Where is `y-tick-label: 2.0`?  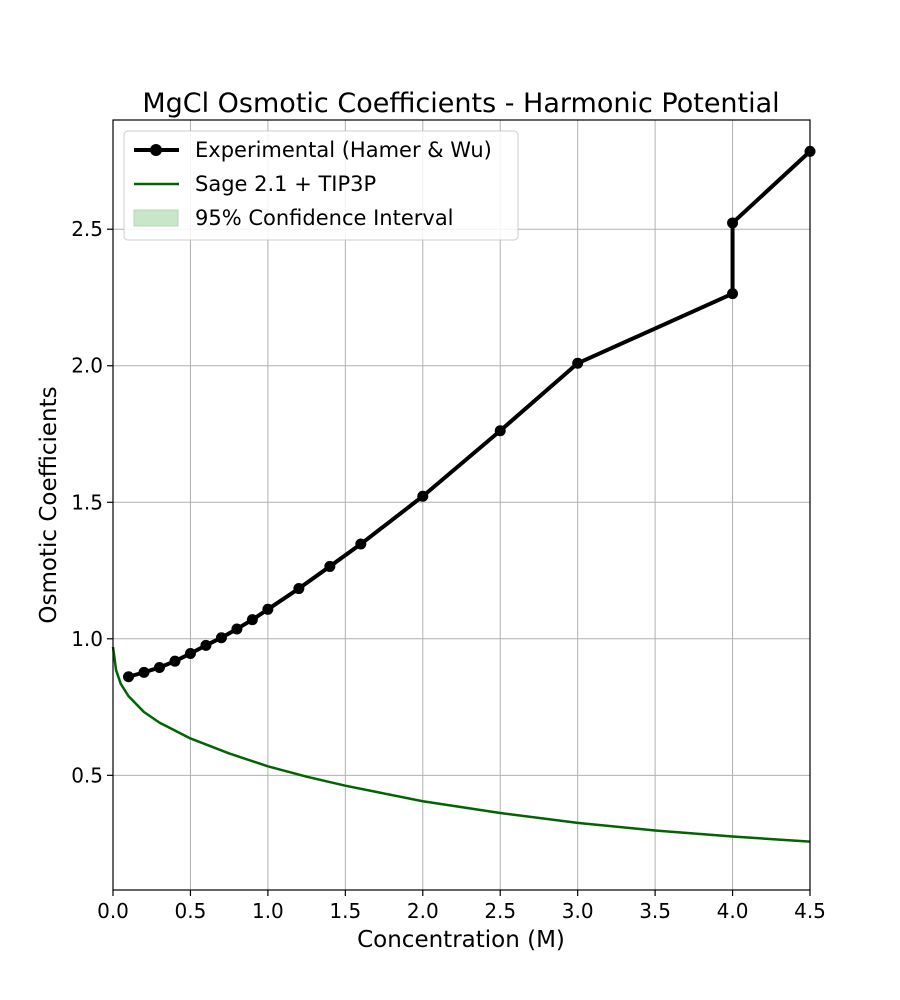 y-tick-label: 2.0 is located at coordinates (87, 366).